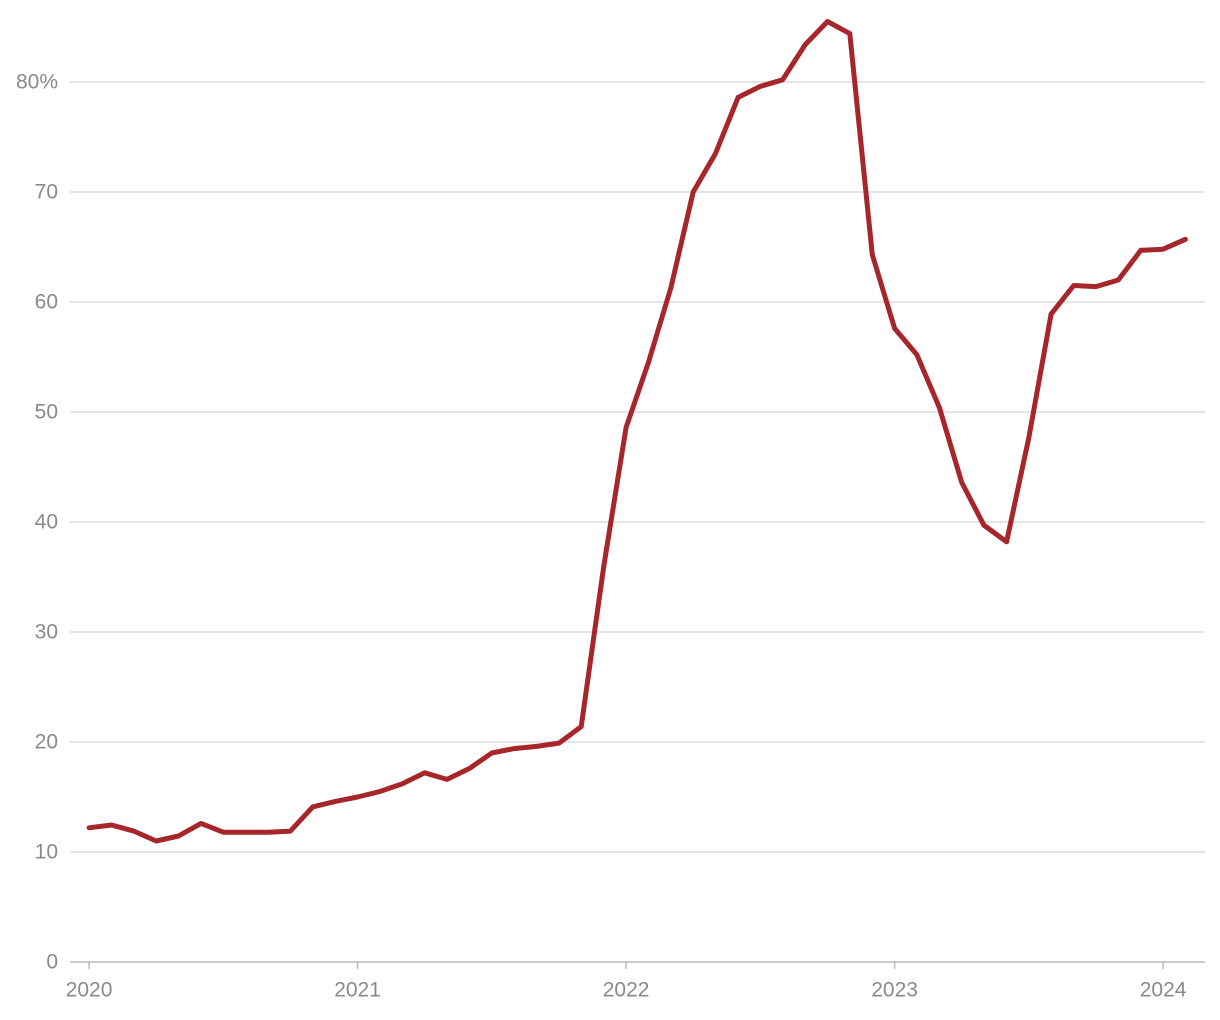  Describe the element at coordinates (46, 742) in the screenshot. I see `y-tick-label: 20` at that location.